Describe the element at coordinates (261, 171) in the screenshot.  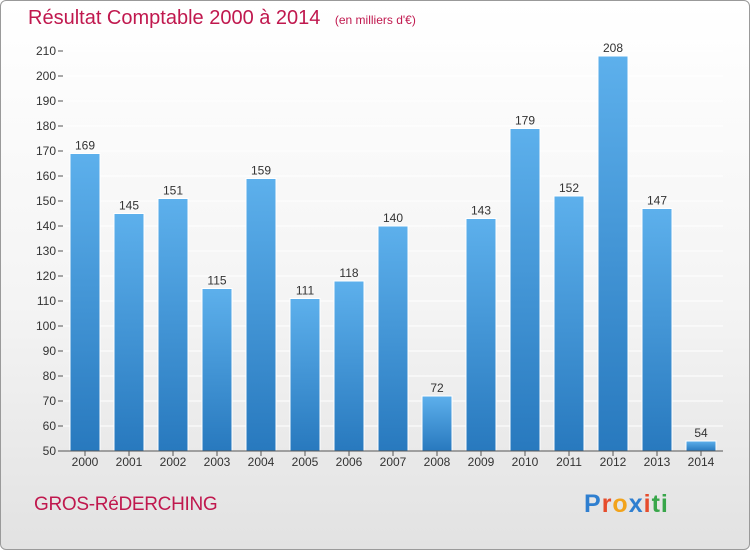
I see `data-label: 159` at that location.